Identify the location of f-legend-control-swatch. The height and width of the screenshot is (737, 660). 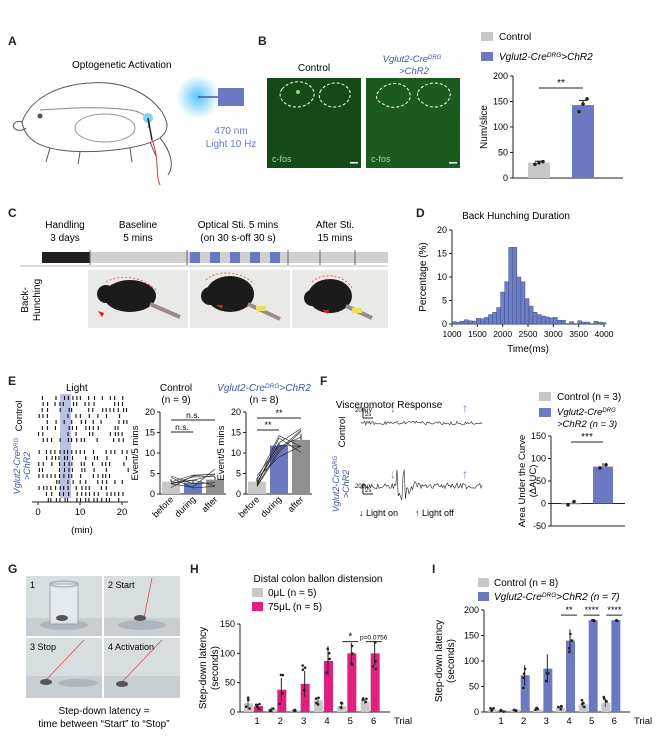
(545, 396).